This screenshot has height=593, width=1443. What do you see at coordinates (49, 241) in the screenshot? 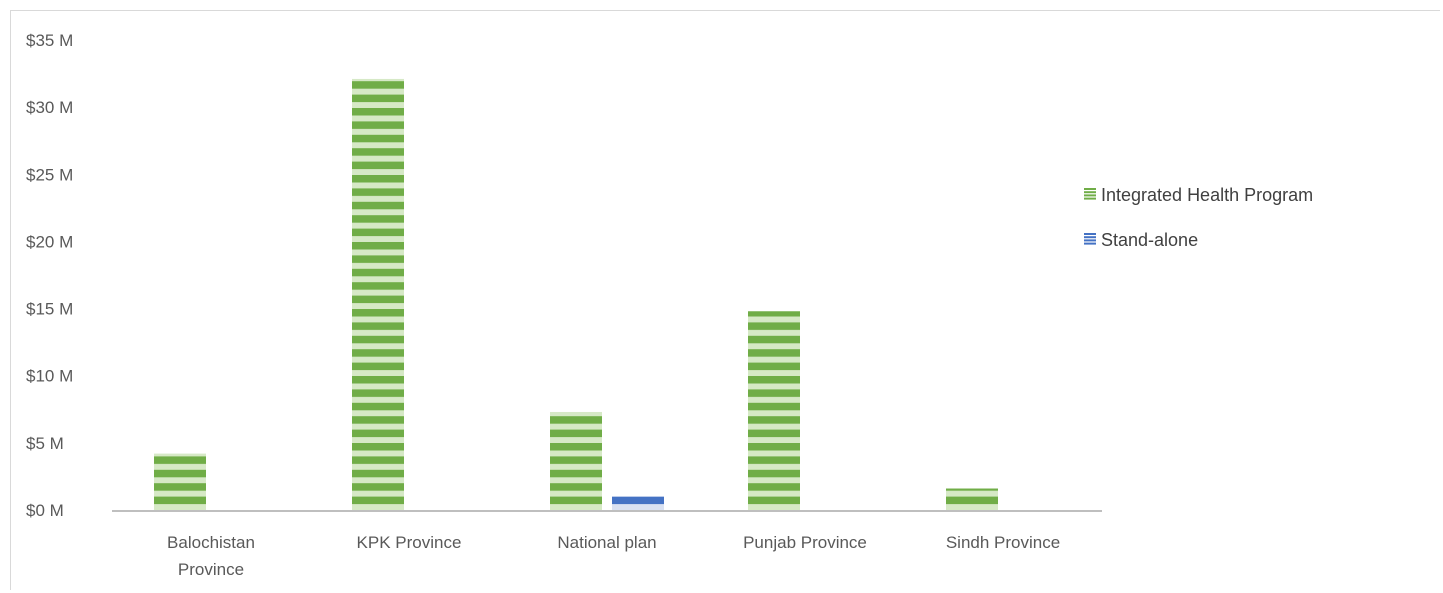
I see `y-tick-label: $20 M` at bounding box center [49, 241].